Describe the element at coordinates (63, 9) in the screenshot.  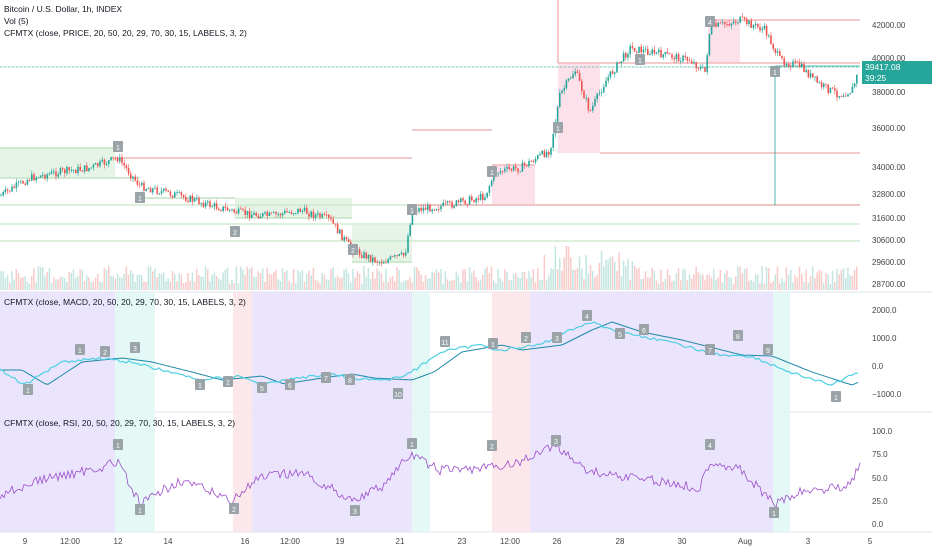
I see `main-series-legend: Bitcoin / U.S. Dollar, 1h, INDEX` at that location.